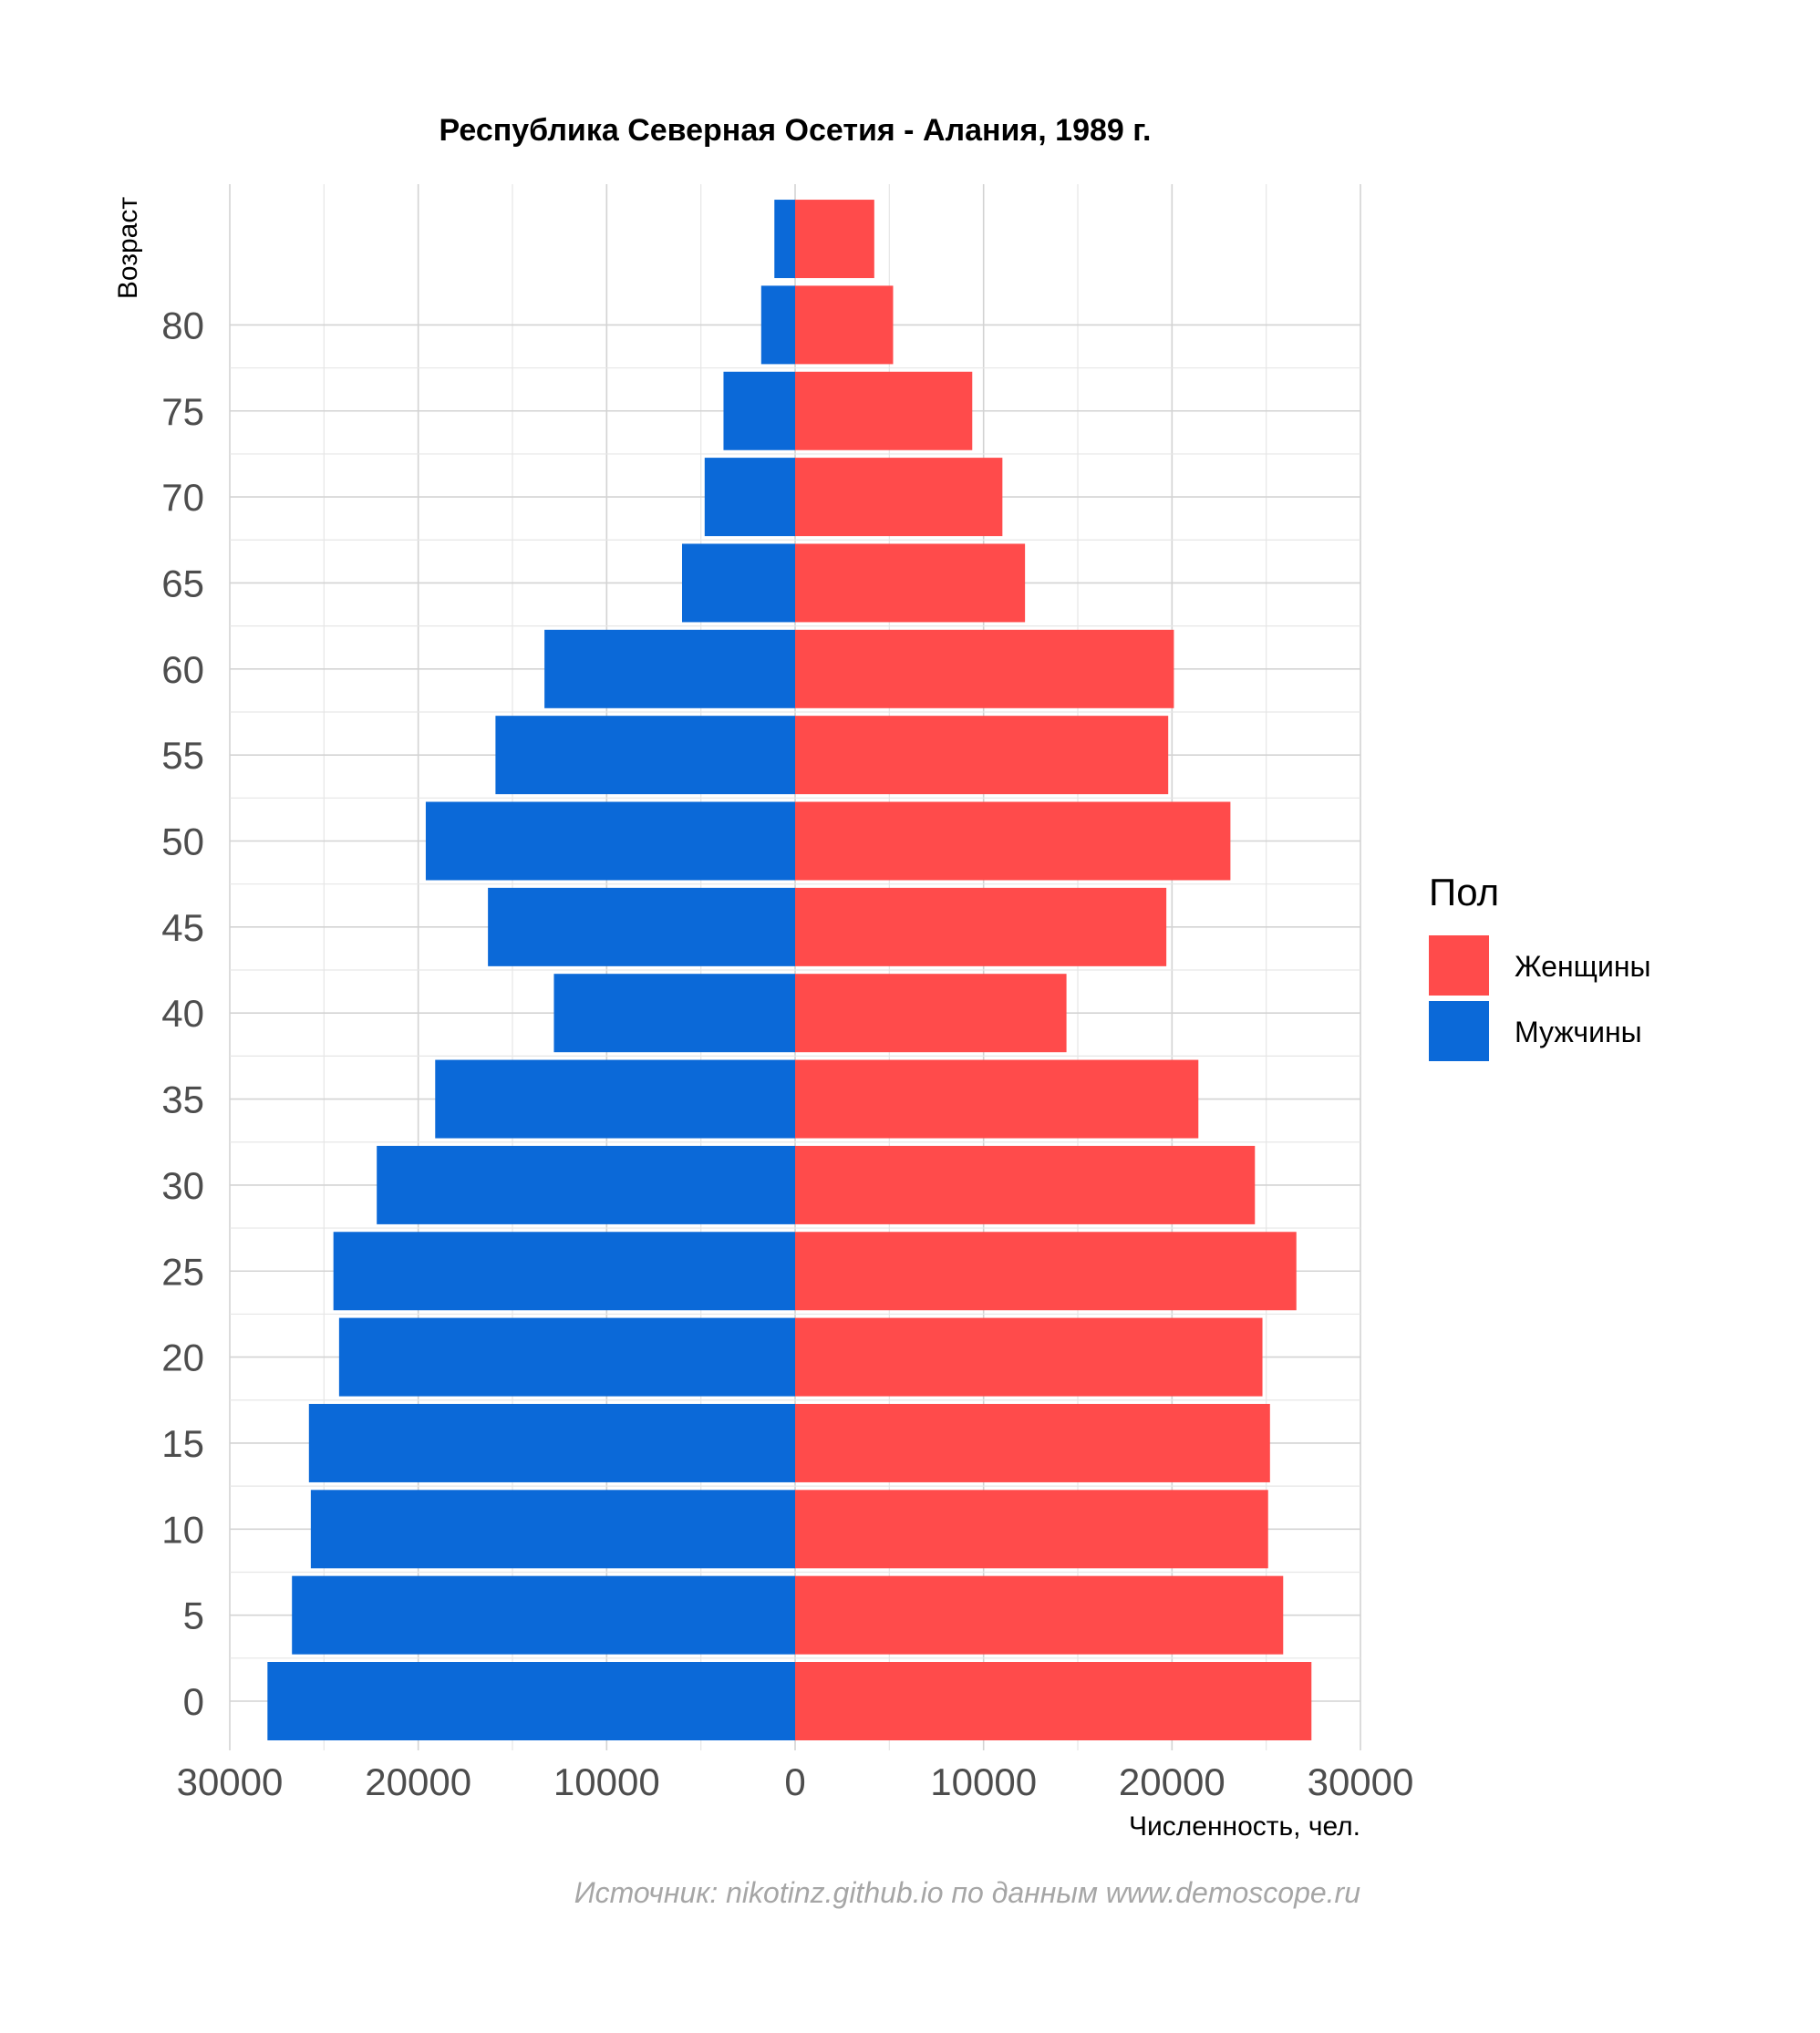 The height and width of the screenshot is (2033, 1820). Describe the element at coordinates (183, 583) in the screenshot. I see `y-tick-label: 65` at that location.